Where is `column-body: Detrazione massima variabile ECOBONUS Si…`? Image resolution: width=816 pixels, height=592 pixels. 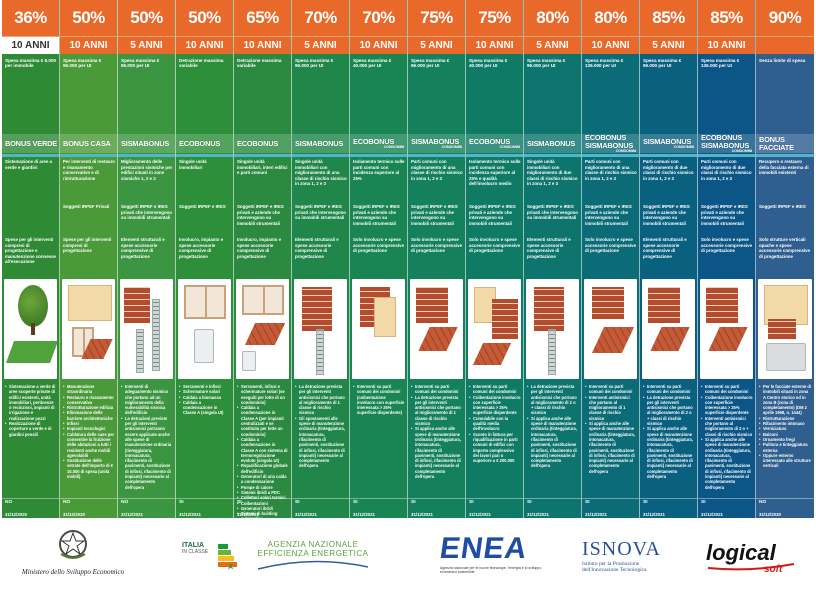
column-body: Detrazione massima variabile ECOBONUS Si… is located at coordinates (204, 286).